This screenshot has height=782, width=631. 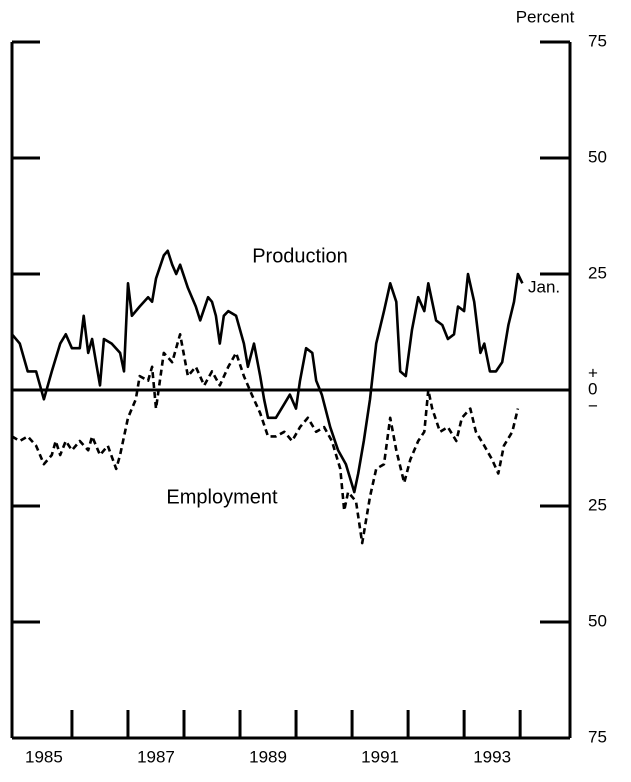 I want to click on series-label: Production, so click(x=300, y=256).